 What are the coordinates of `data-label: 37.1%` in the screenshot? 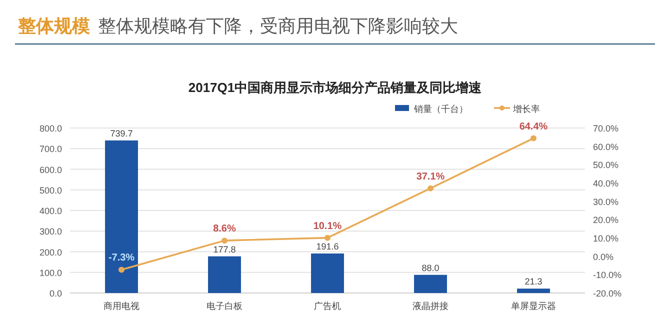 It's located at (430, 176).